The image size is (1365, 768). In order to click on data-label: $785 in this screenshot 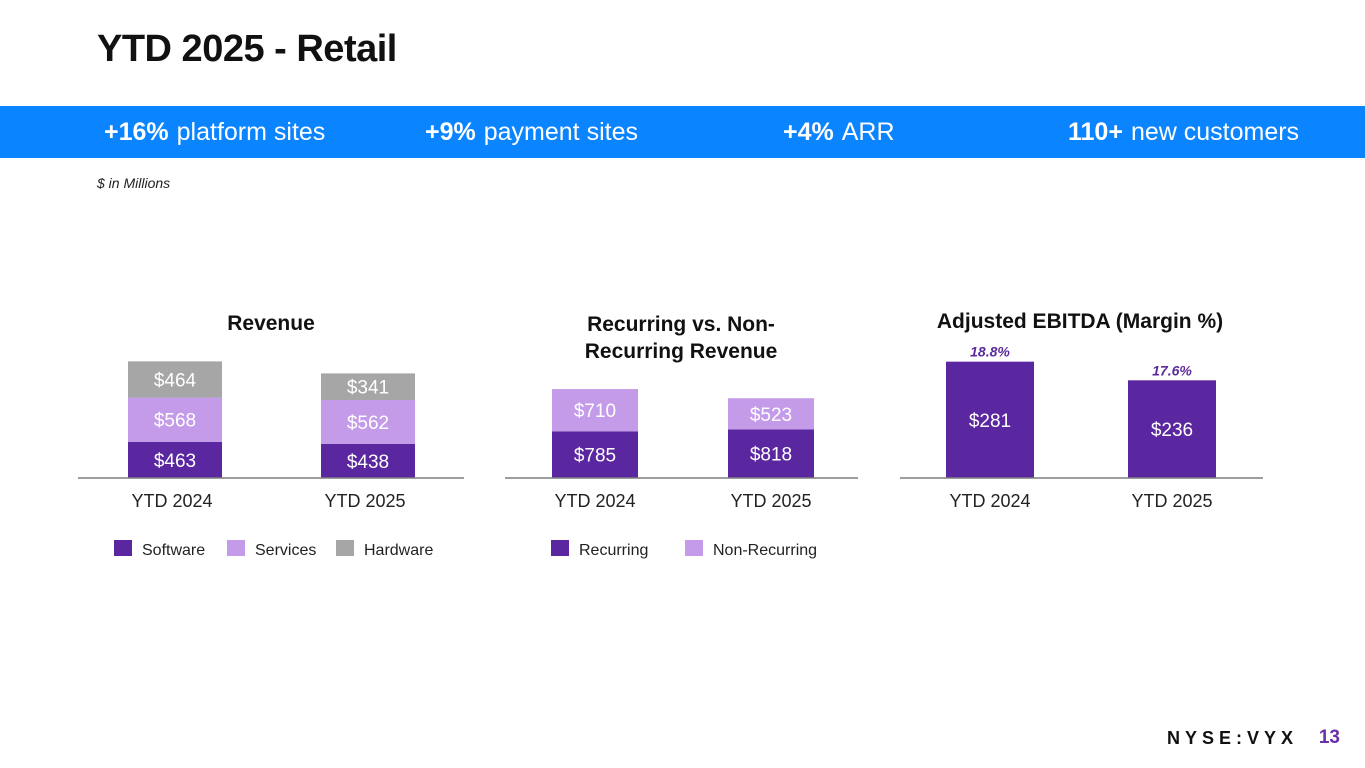, I will do `click(595, 456)`.